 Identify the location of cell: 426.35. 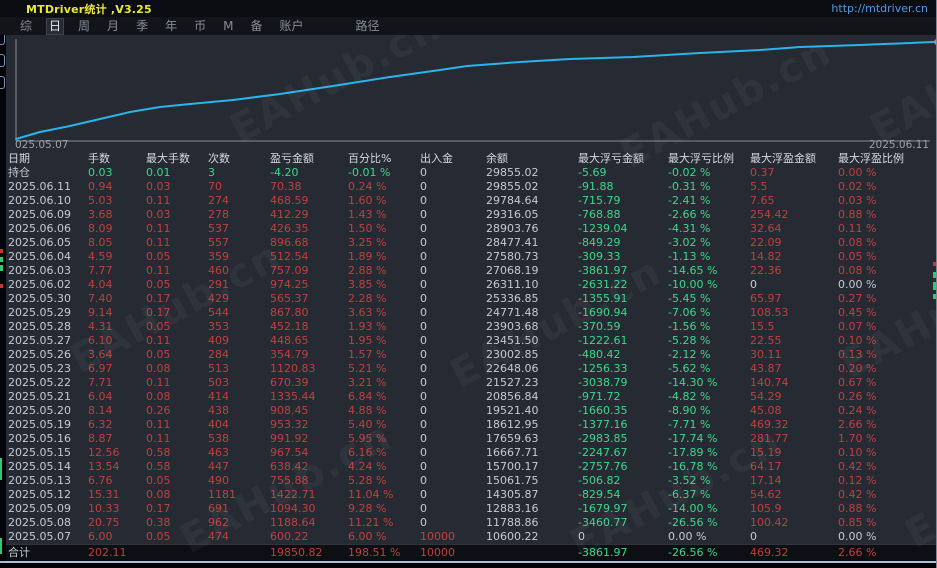
(289, 228).